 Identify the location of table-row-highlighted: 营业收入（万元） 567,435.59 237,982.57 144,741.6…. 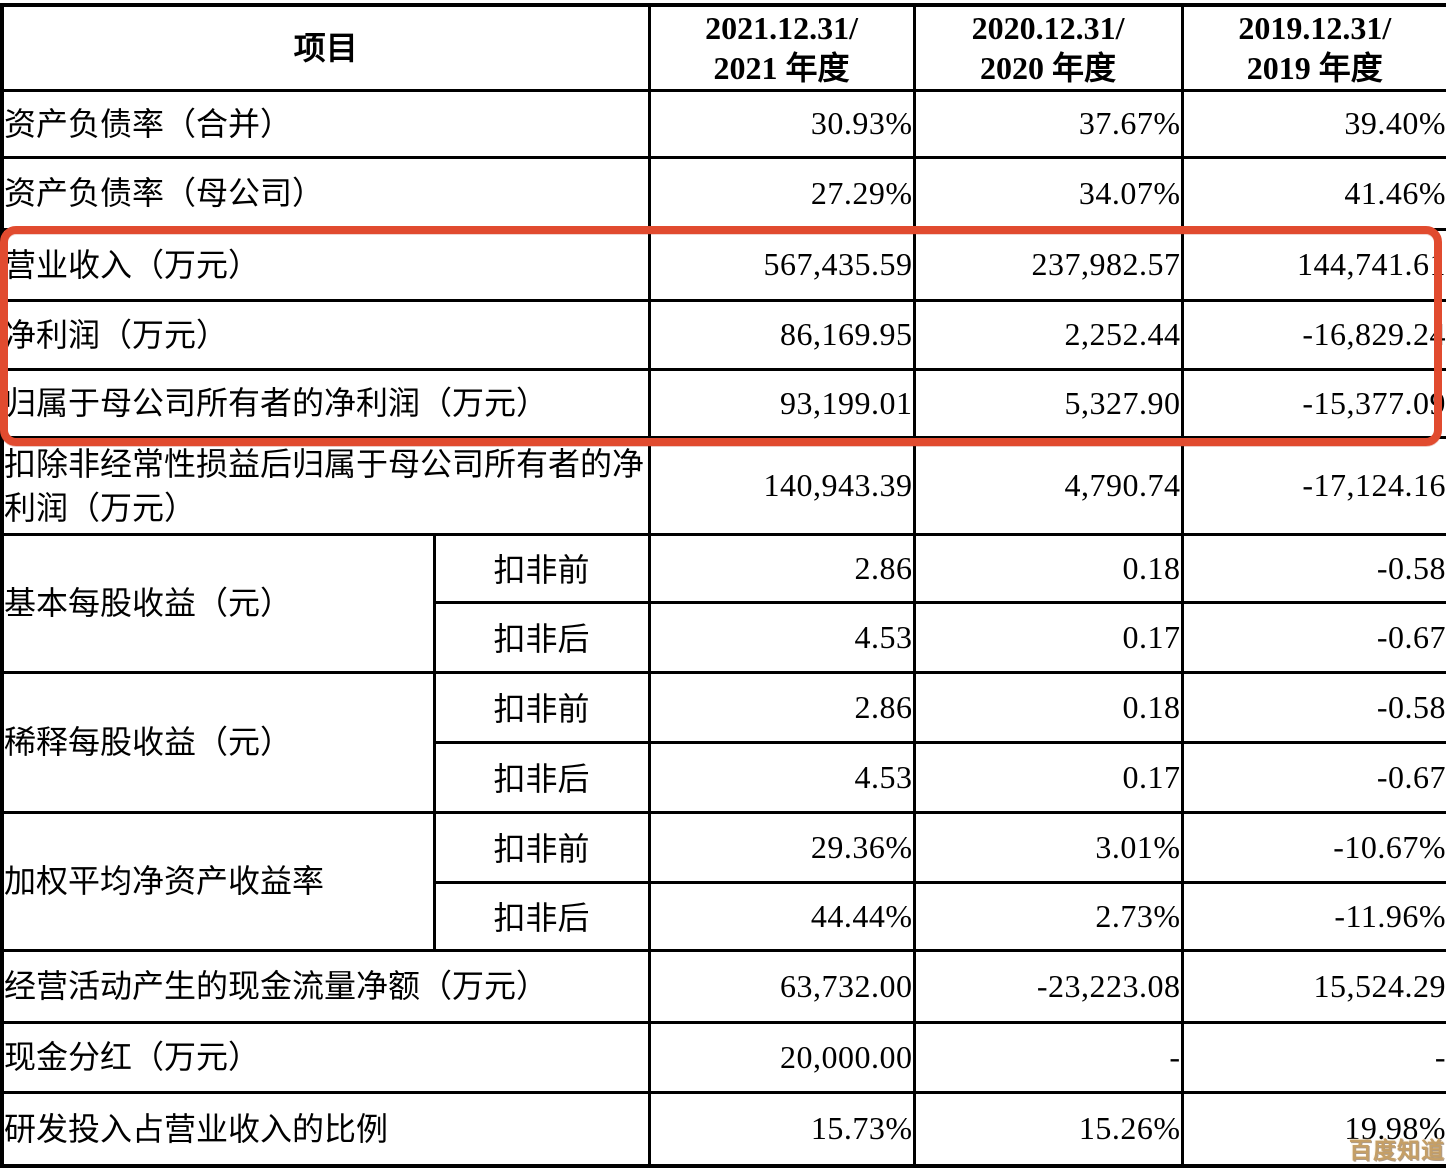
(723, 264).